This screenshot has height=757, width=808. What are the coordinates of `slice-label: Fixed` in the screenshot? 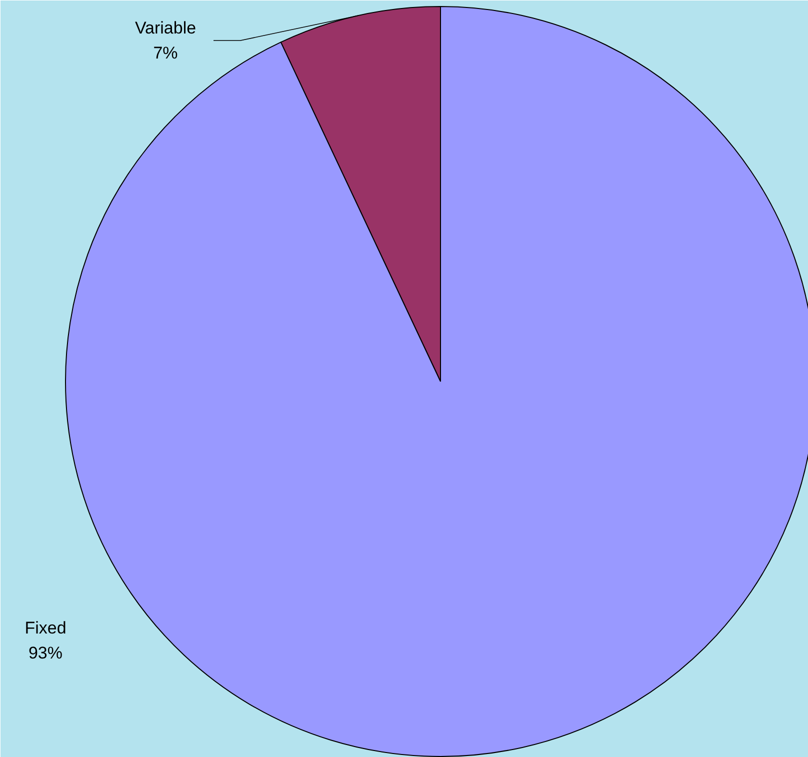 It's located at (45, 628).